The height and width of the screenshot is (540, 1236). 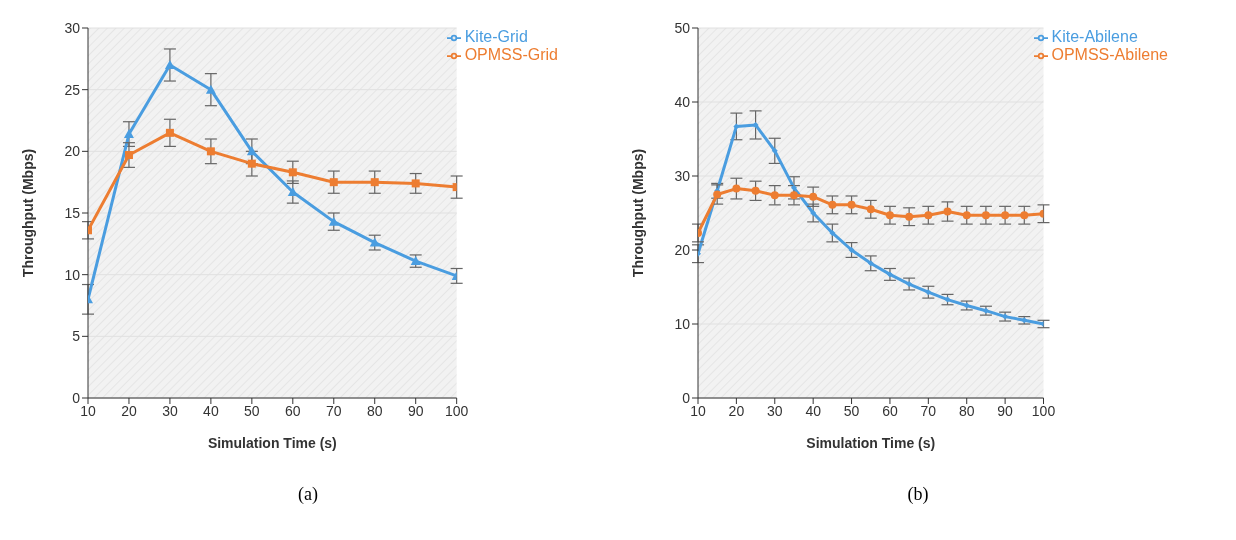 What do you see at coordinates (308, 494) in the screenshot?
I see `text: (a)` at bounding box center [308, 494].